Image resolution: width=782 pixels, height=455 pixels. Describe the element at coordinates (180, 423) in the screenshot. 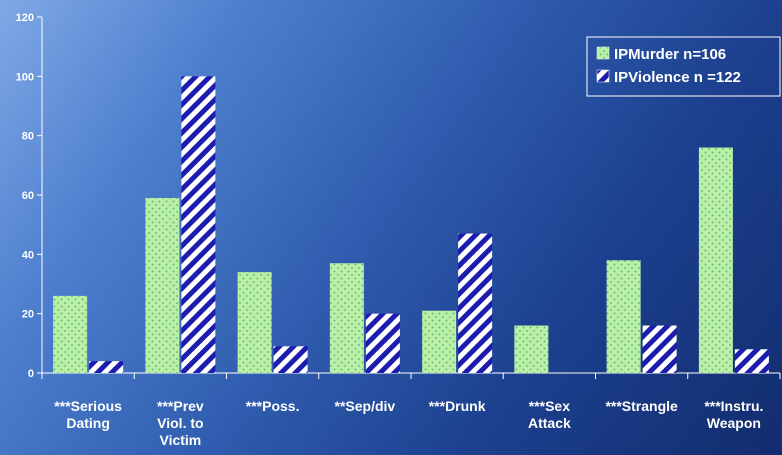

I see `x-category-label: ***Prev Viol. to Victim` at that location.